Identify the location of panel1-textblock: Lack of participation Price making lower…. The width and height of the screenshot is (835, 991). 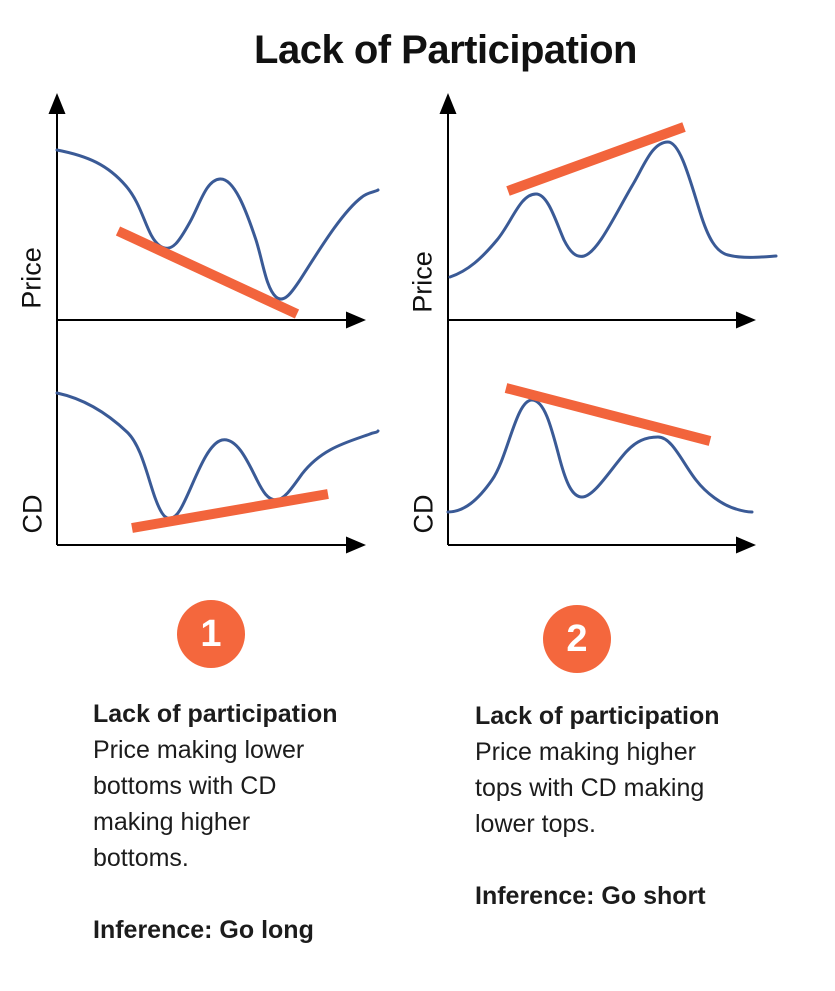
(251, 822).